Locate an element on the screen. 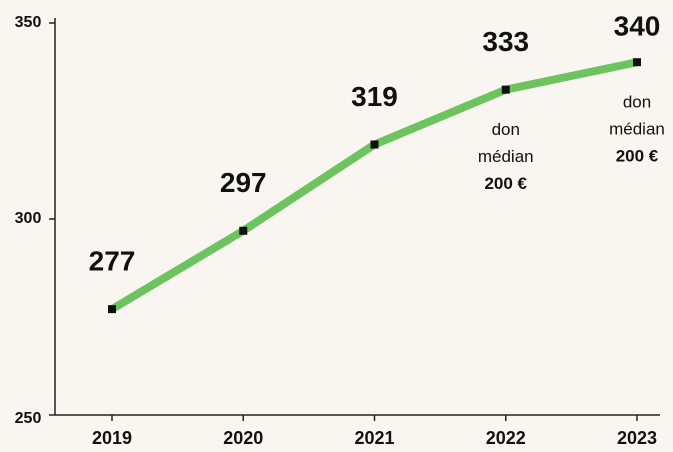  x-tick-label: 2020 is located at coordinates (243, 438).